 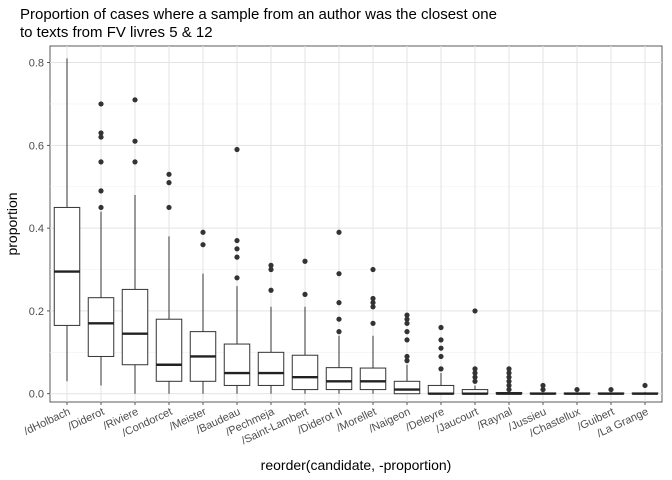 I want to click on box-raynal, so click(x=509, y=380).